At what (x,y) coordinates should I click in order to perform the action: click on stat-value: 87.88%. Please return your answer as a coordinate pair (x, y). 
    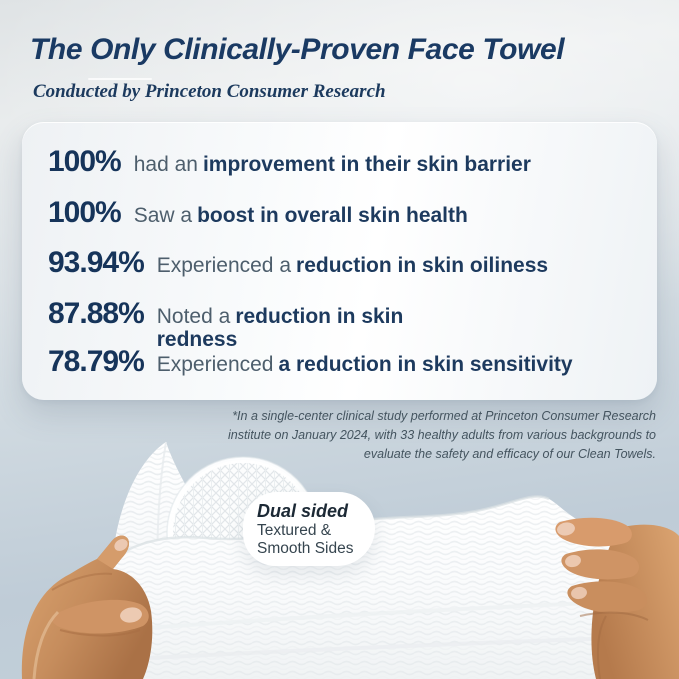
    Looking at the image, I should click on (96, 313).